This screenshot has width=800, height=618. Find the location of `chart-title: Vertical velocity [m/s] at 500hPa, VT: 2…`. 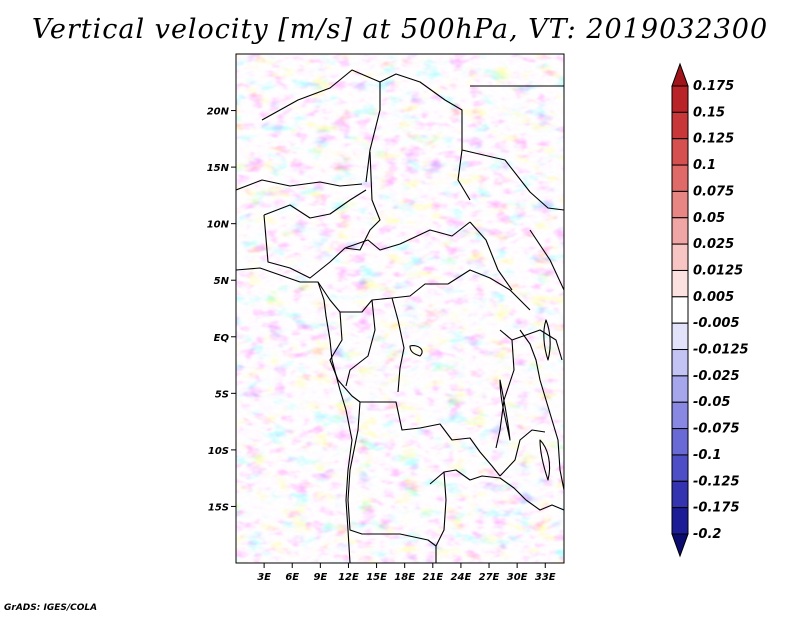

chart-title: Vertical velocity [m/s] at 500hPa, VT: 2… is located at coordinates (400, 29).